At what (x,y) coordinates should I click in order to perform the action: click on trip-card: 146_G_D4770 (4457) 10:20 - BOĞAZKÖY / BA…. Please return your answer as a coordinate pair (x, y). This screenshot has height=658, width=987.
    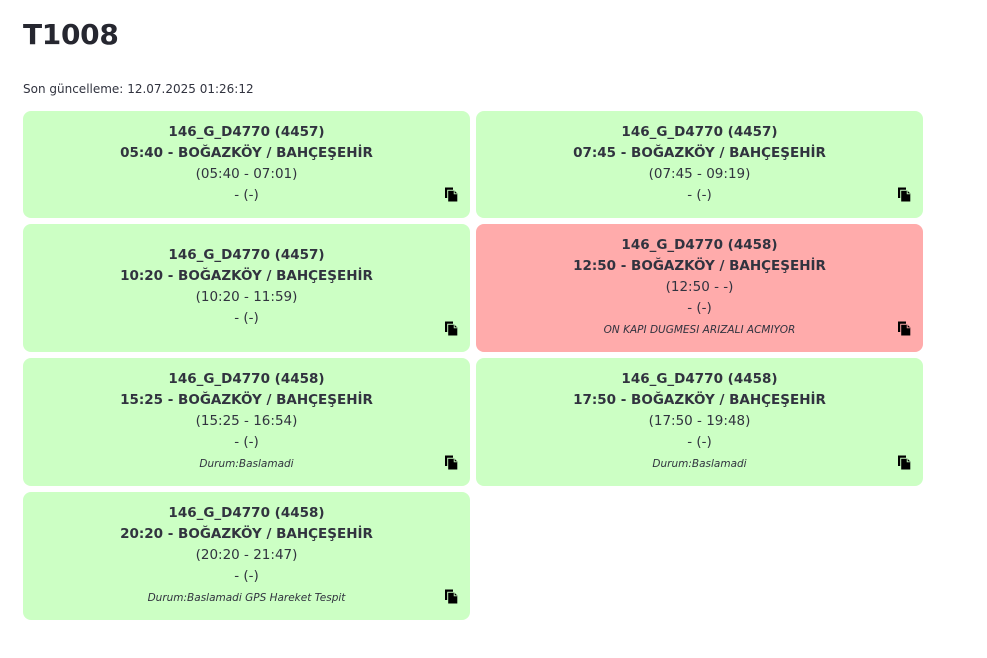
    Looking at the image, I should click on (246, 288).